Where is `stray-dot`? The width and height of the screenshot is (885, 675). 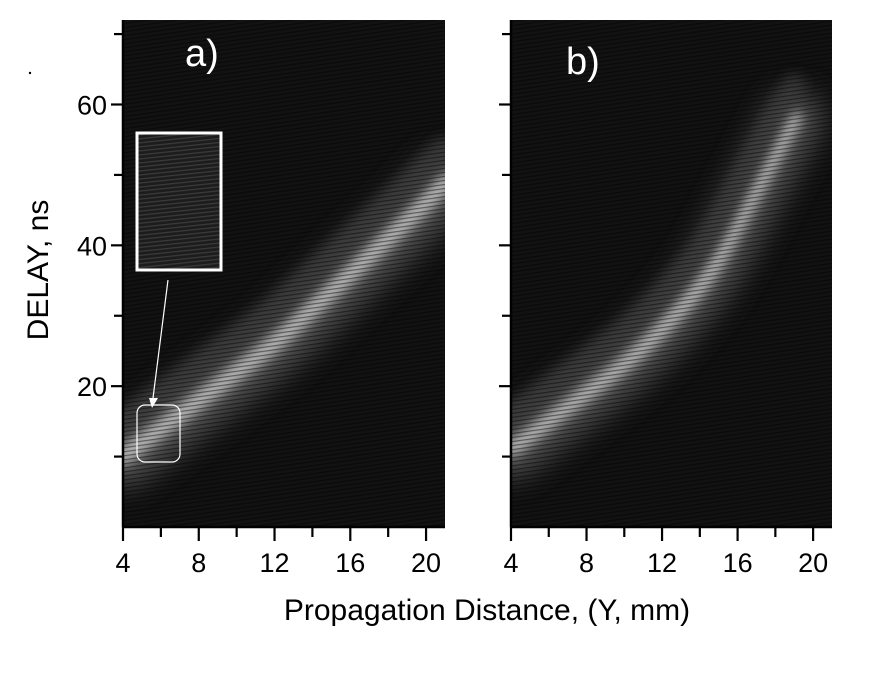
stray-dot is located at coordinates (30, 73).